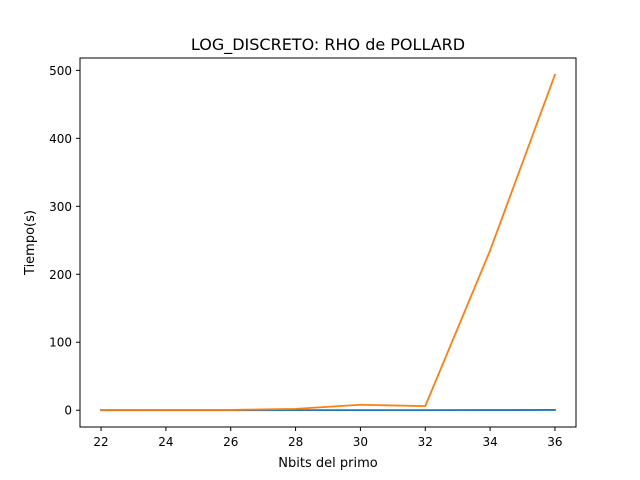 The image size is (640, 480). Describe the element at coordinates (360, 442) in the screenshot. I see `x-tick-label: 30` at that location.